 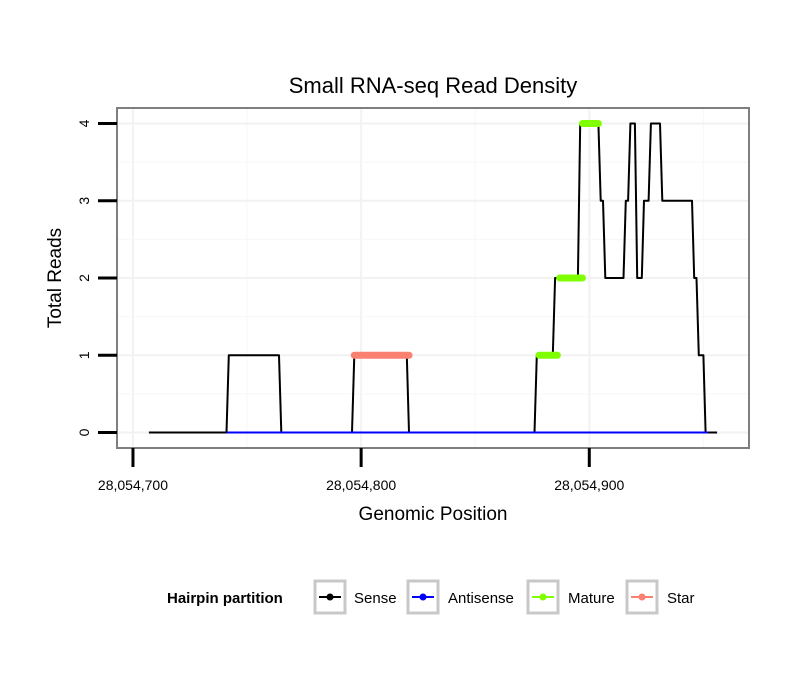 I want to click on y-tick-label-0: 0, so click(x=84, y=432).